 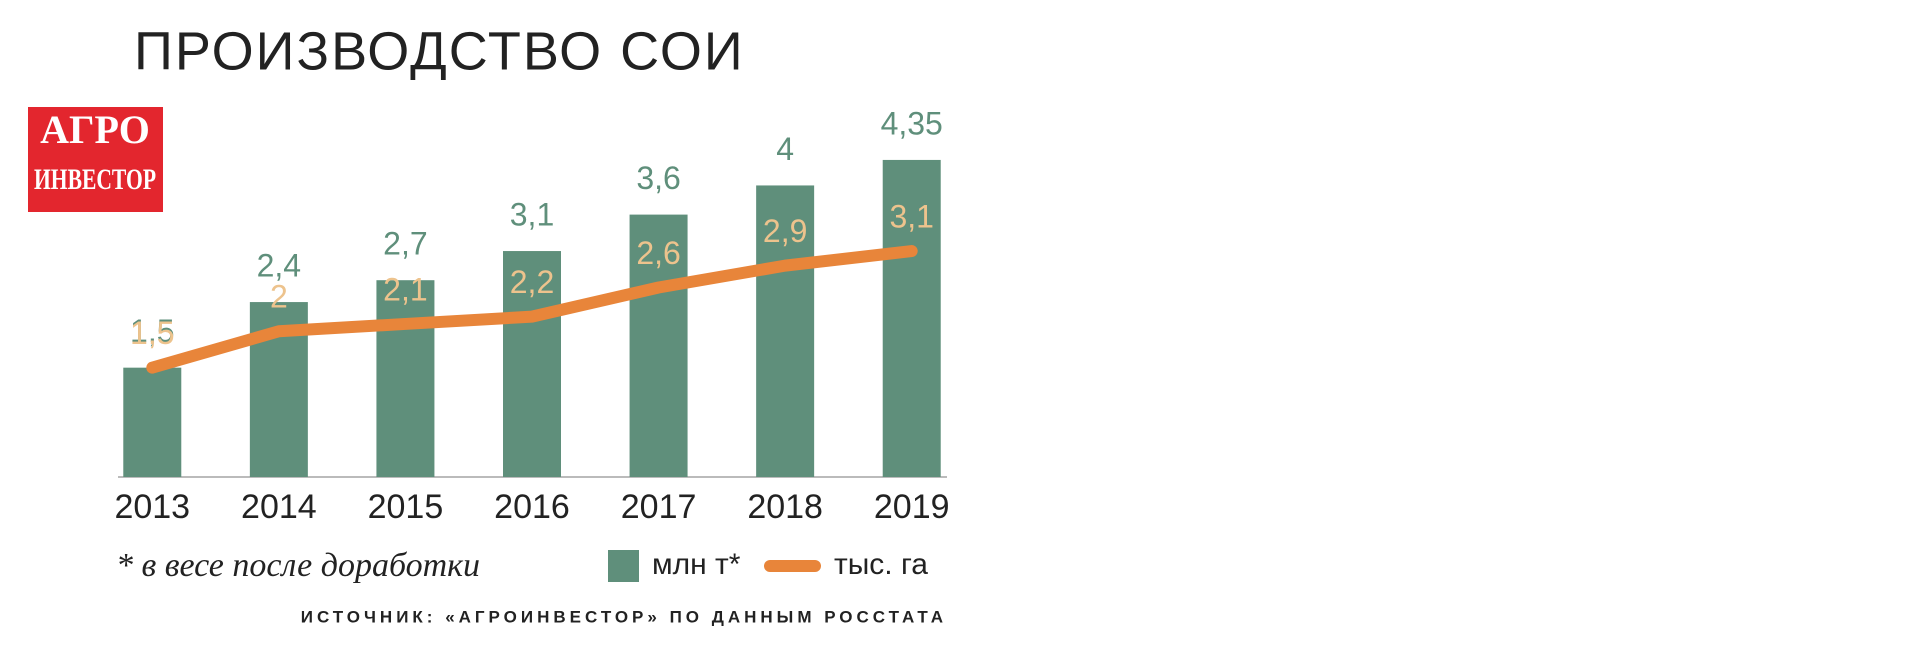 I want to click on line-value-label: 3,1, so click(x=911, y=216).